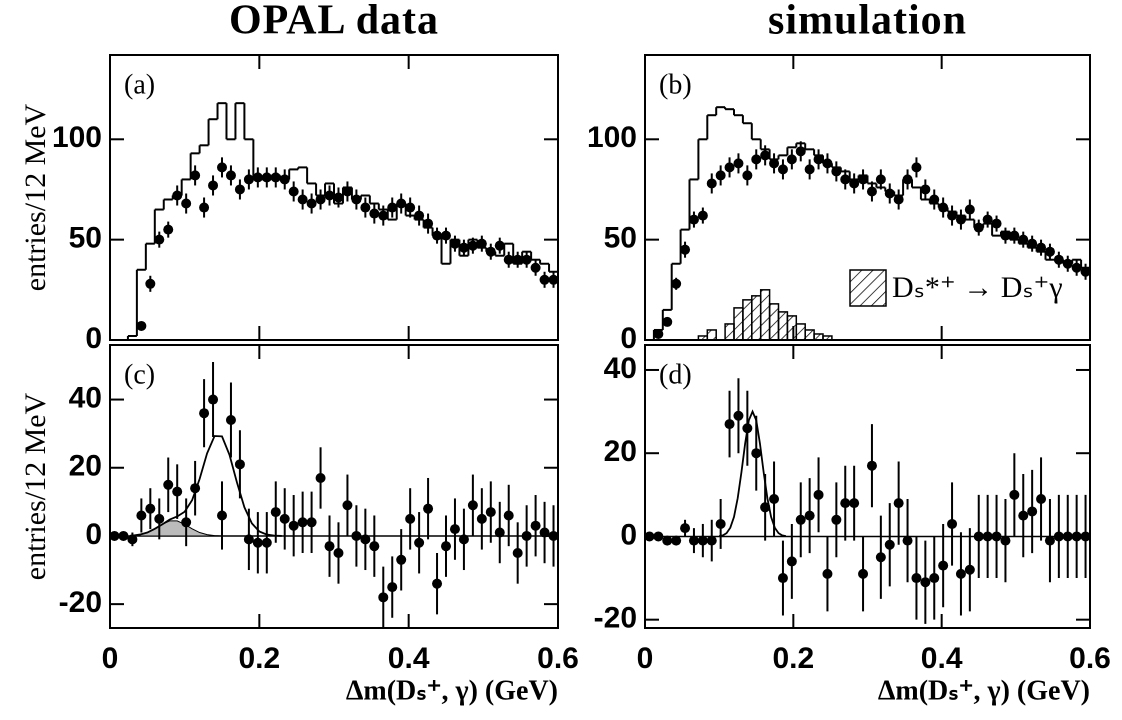 Image resolution: width=1122 pixels, height=720 pixels. Describe the element at coordinates (620, 451) in the screenshot. I see `y-tick-label: 20` at that location.